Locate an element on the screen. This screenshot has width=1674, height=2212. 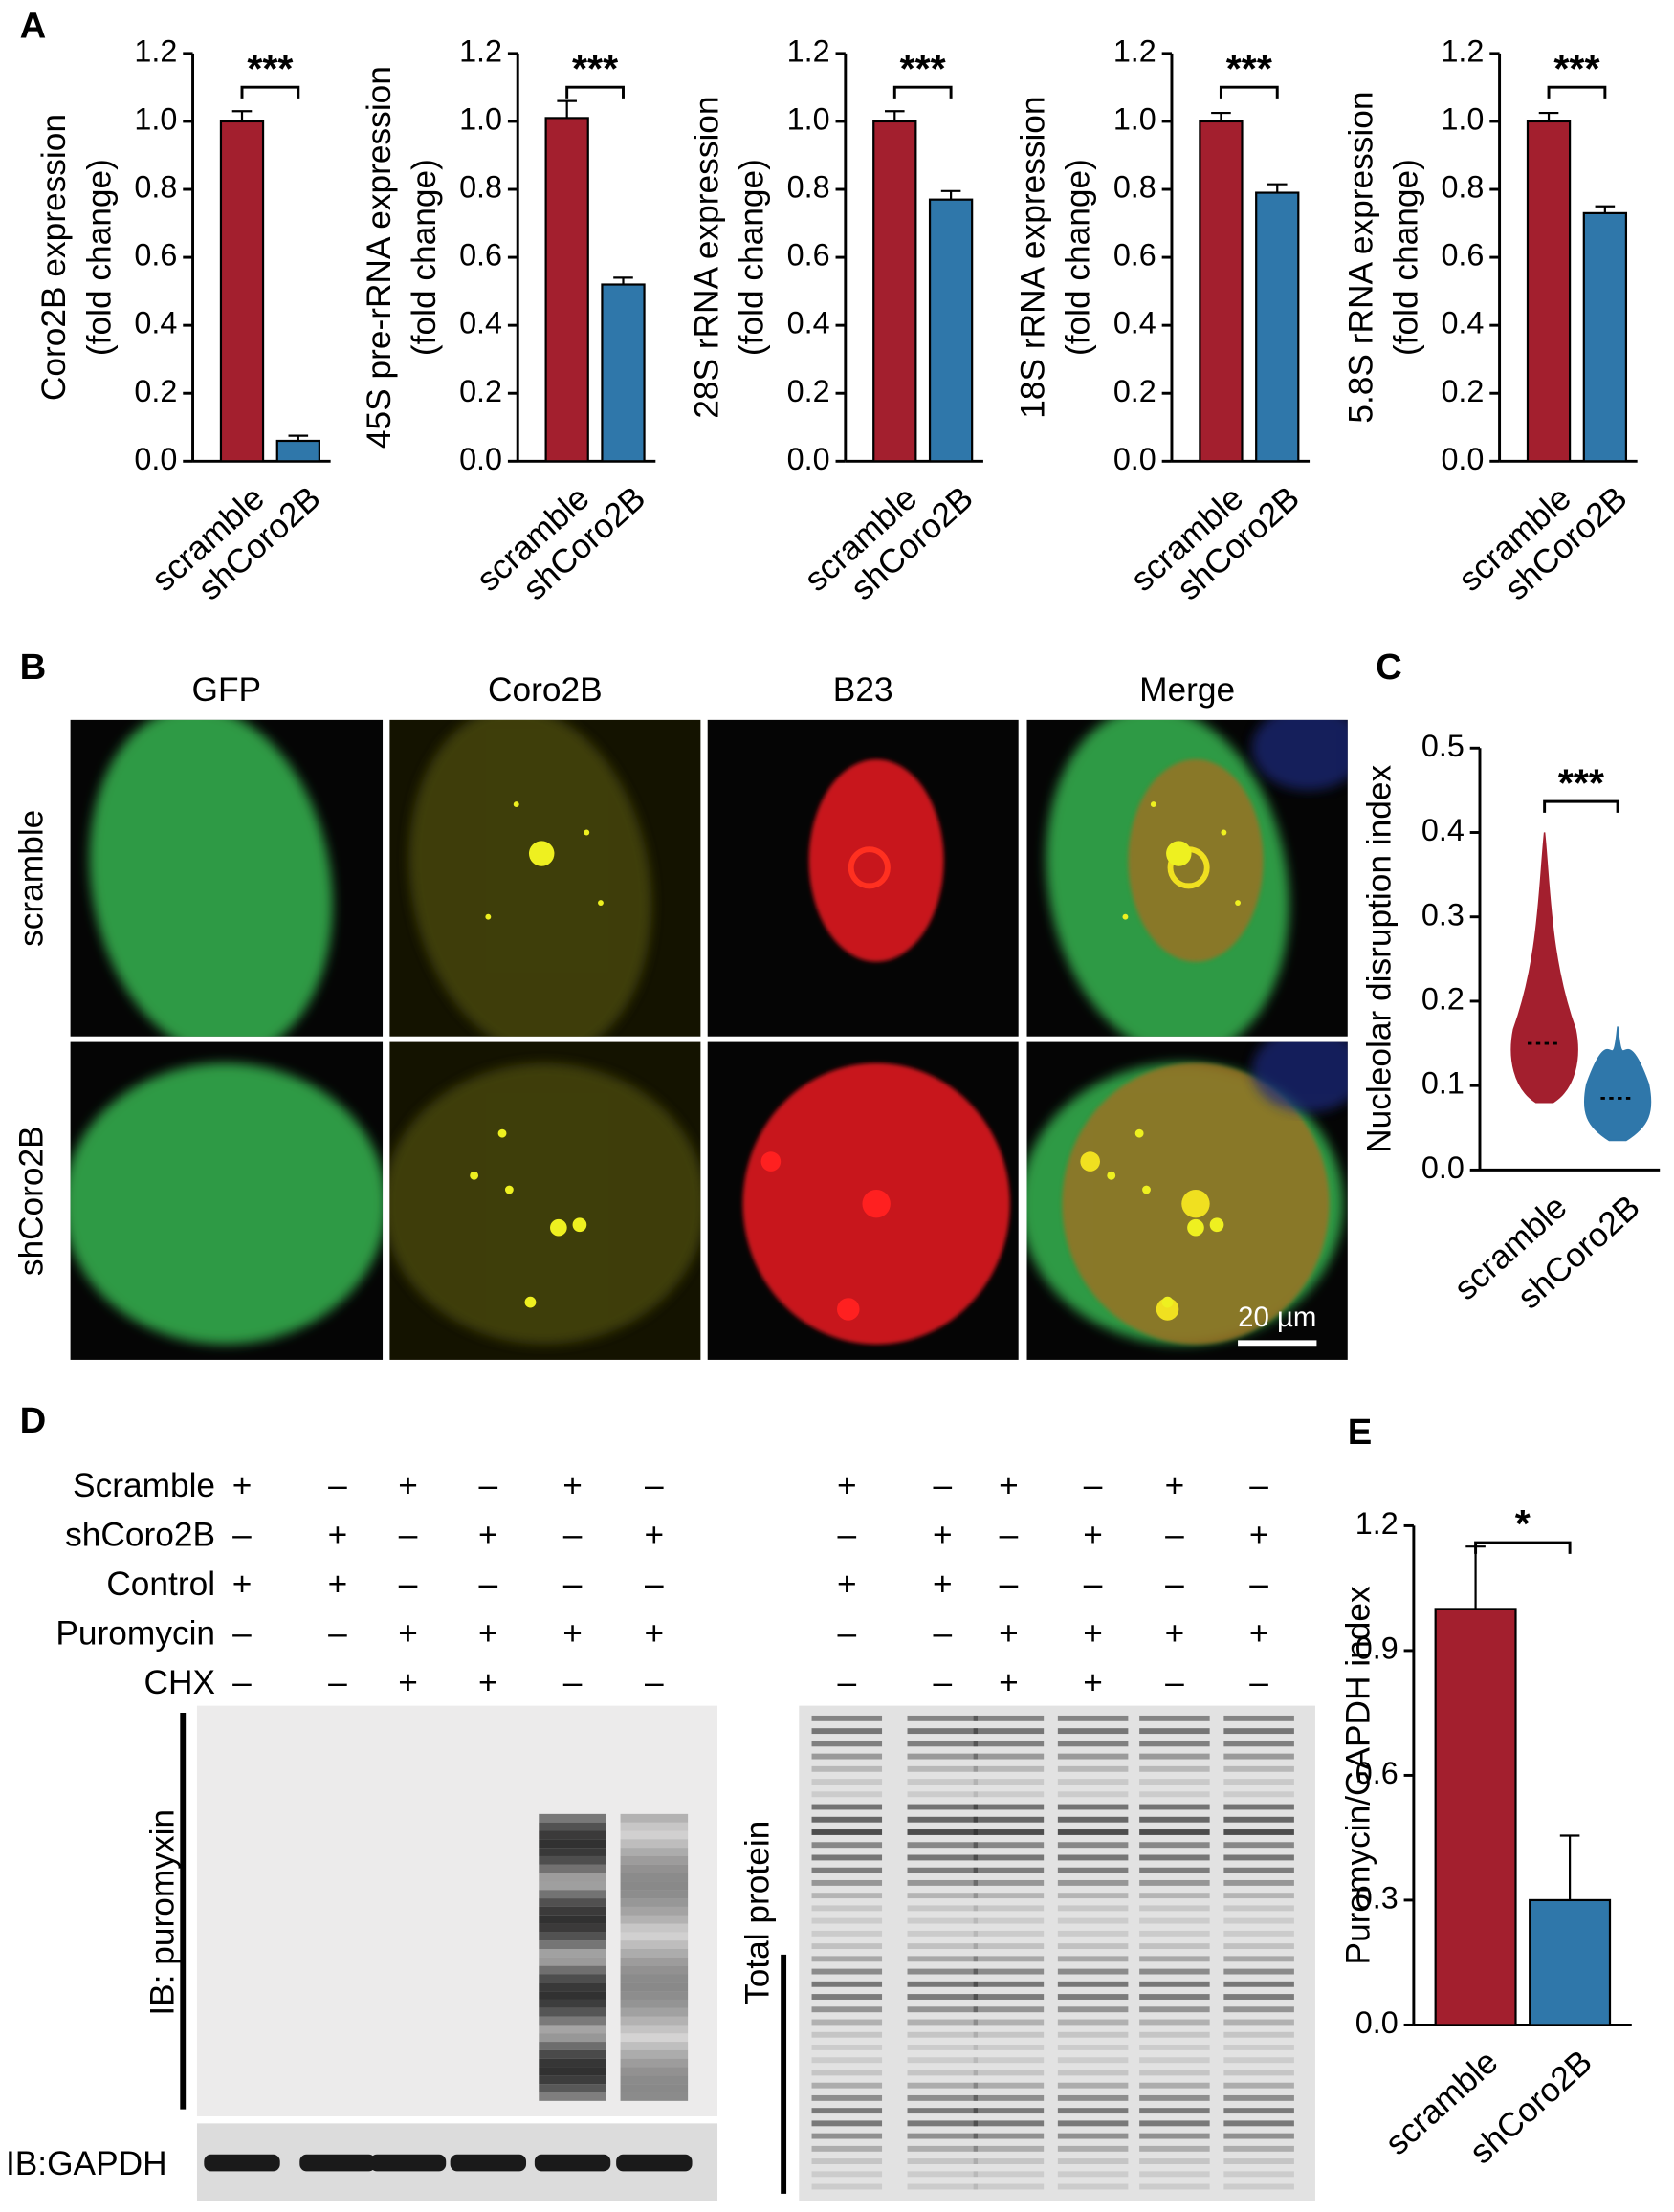
y-tick-label: 1.0 is located at coordinates (155, 118).